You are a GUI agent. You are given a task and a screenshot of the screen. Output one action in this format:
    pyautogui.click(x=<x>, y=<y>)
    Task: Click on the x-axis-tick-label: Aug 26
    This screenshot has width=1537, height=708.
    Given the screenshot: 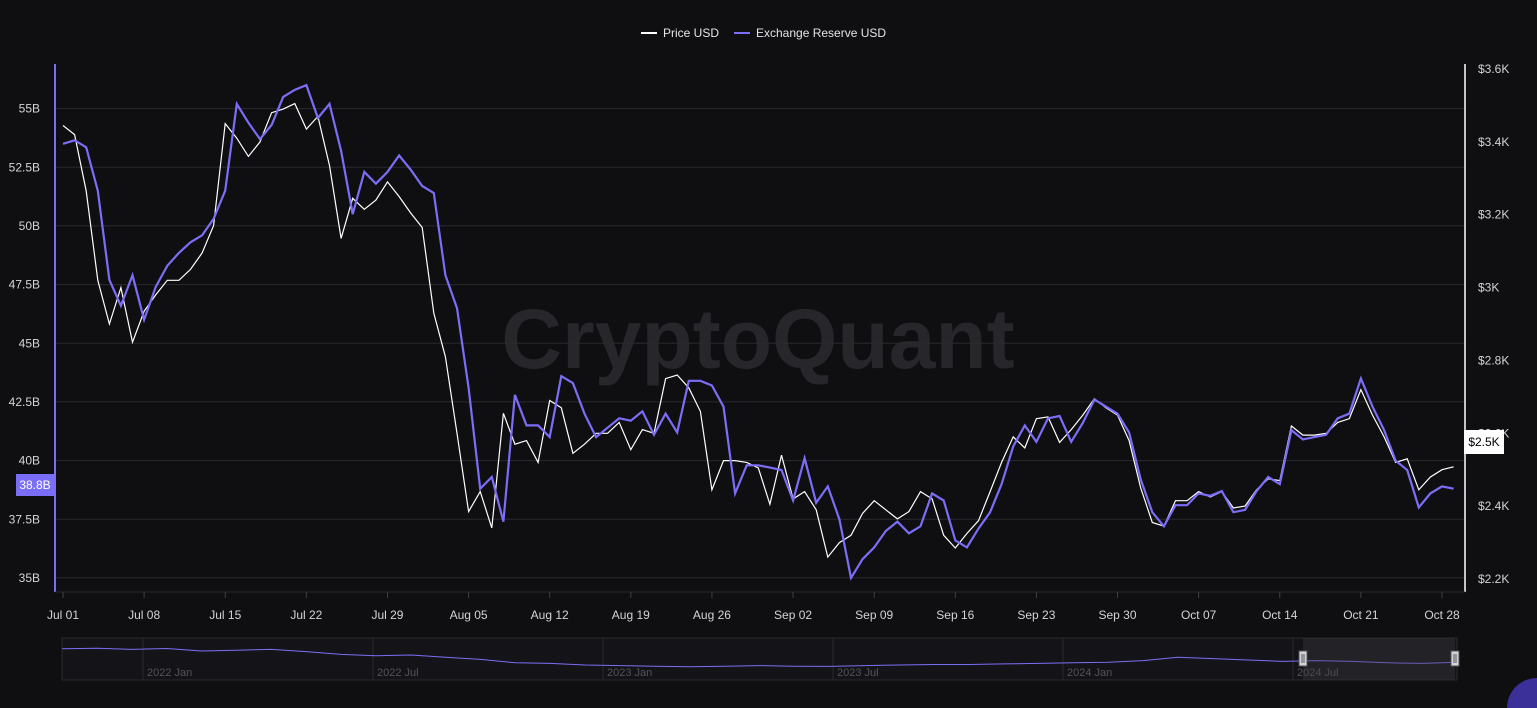 What is the action you would take?
    pyautogui.click(x=712, y=615)
    